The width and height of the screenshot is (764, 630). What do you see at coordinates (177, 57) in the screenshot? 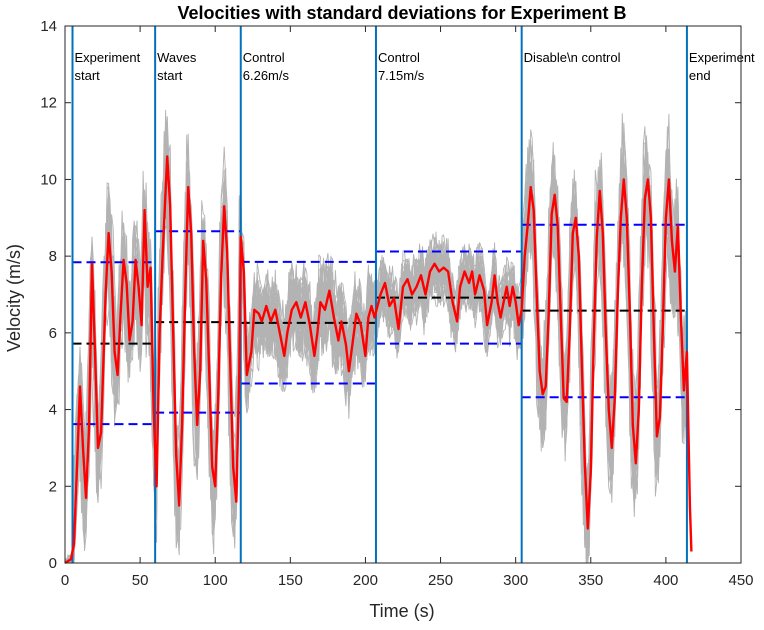
I see `event-label: Waves` at bounding box center [177, 57].